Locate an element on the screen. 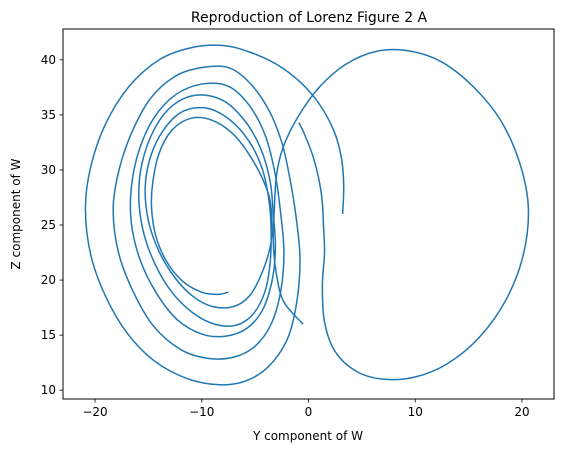 The width and height of the screenshot is (563, 453). x-tick-label: 20 is located at coordinates (521, 412).